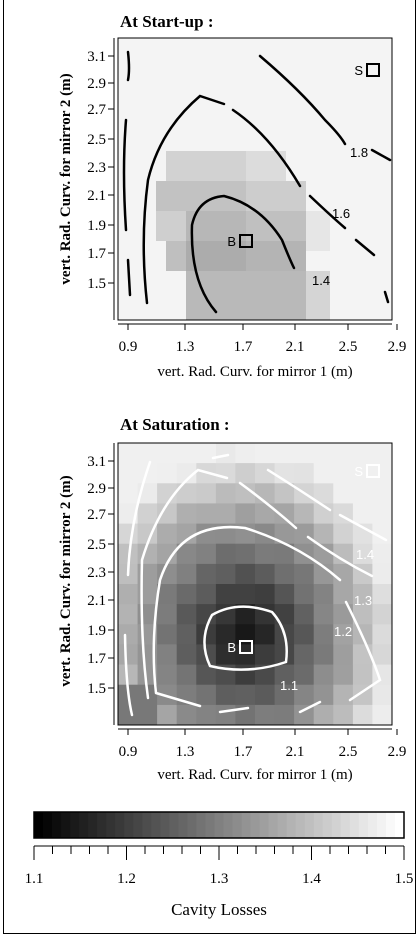 This screenshot has height=937, width=419. What do you see at coordinates (126, 879) in the screenshot?
I see `colorbar-tick-label: 1.2` at bounding box center [126, 879].